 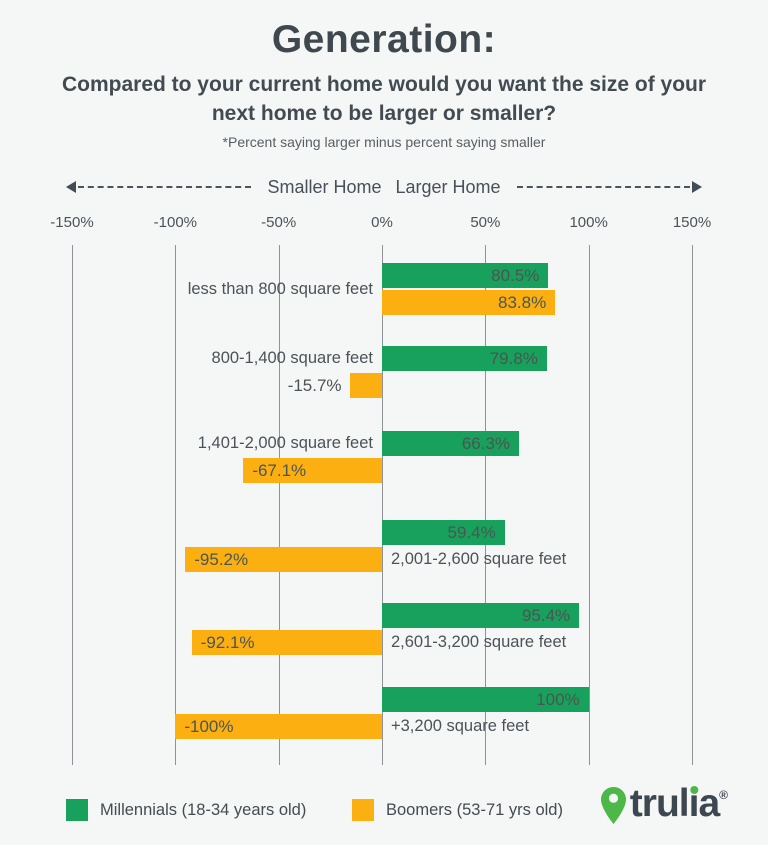 I want to click on boomers-swatch, so click(x=363, y=810).